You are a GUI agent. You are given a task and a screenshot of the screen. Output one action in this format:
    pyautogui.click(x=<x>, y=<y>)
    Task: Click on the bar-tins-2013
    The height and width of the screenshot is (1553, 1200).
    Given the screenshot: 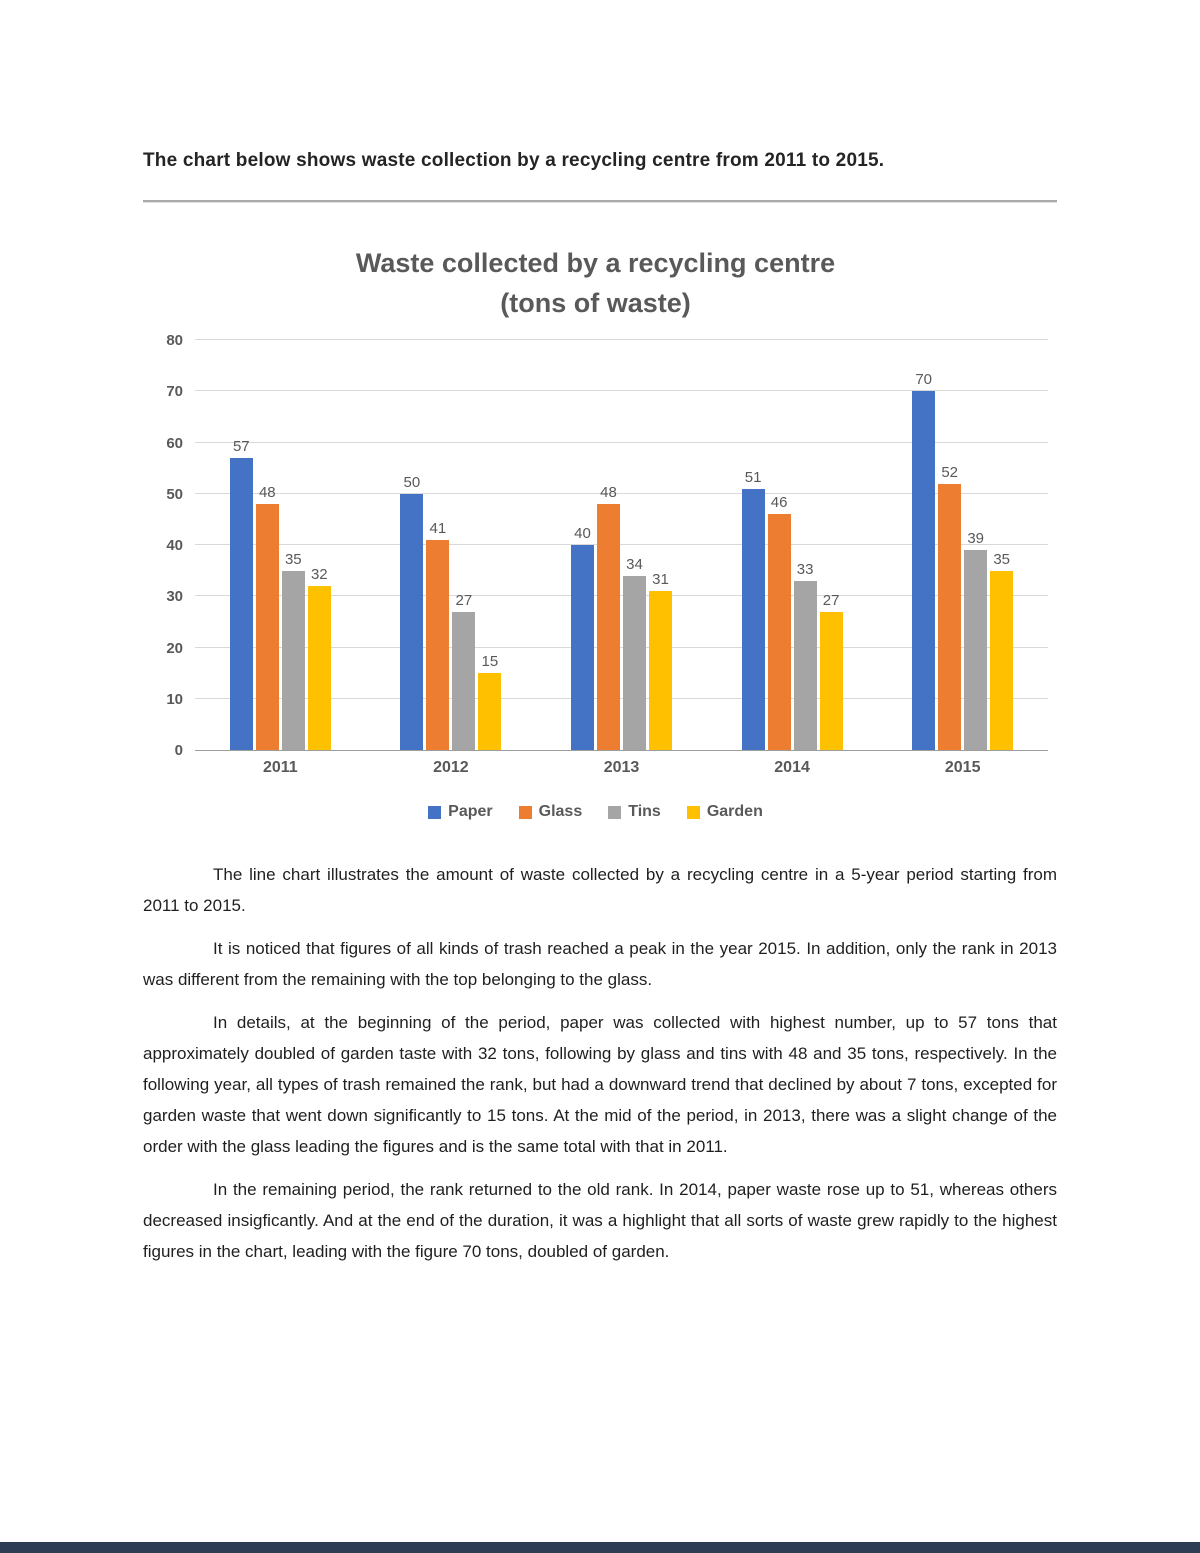 What is the action you would take?
    pyautogui.click(x=634, y=662)
    